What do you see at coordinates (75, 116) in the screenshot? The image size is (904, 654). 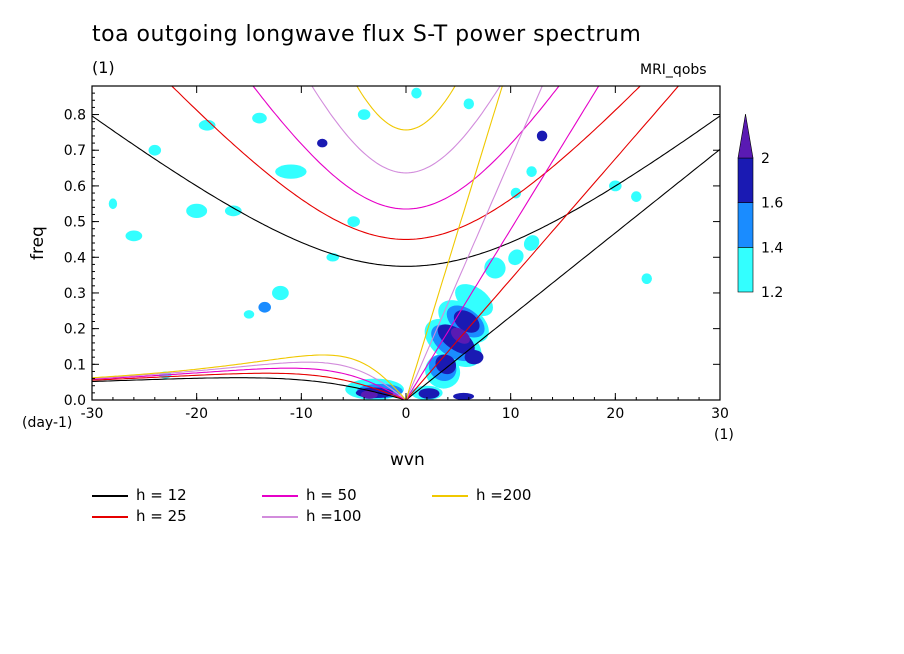 I see `y-tick-label: 0.8` at bounding box center [75, 116].